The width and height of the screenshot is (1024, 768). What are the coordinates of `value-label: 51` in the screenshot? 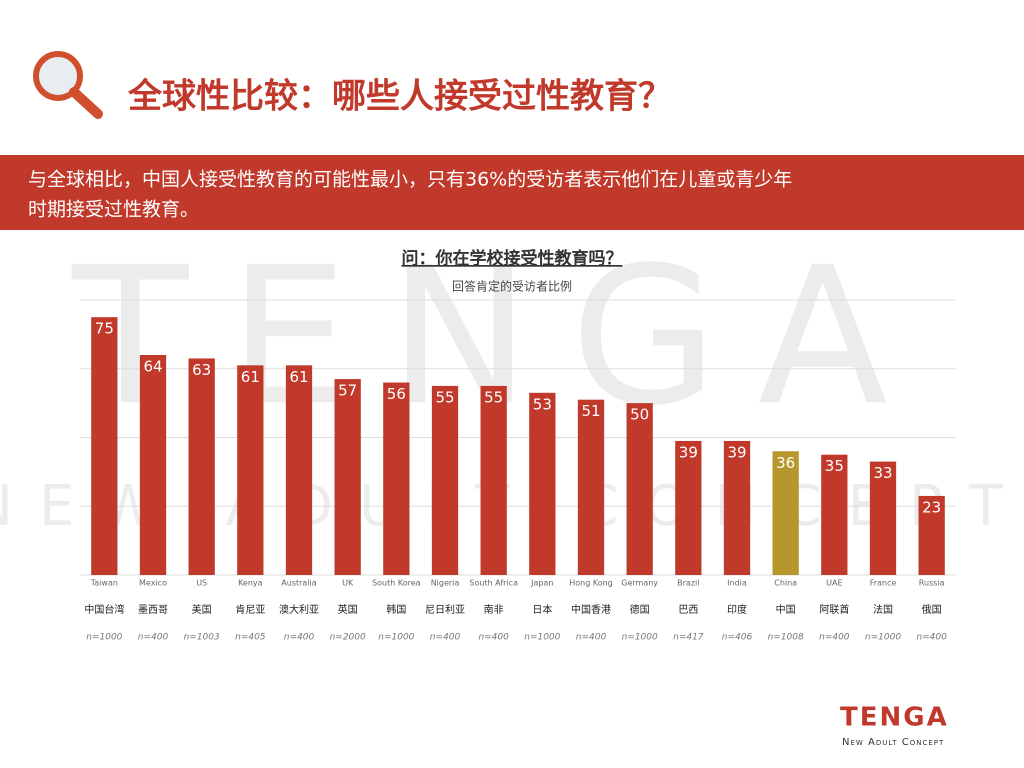 It's located at (590, 411).